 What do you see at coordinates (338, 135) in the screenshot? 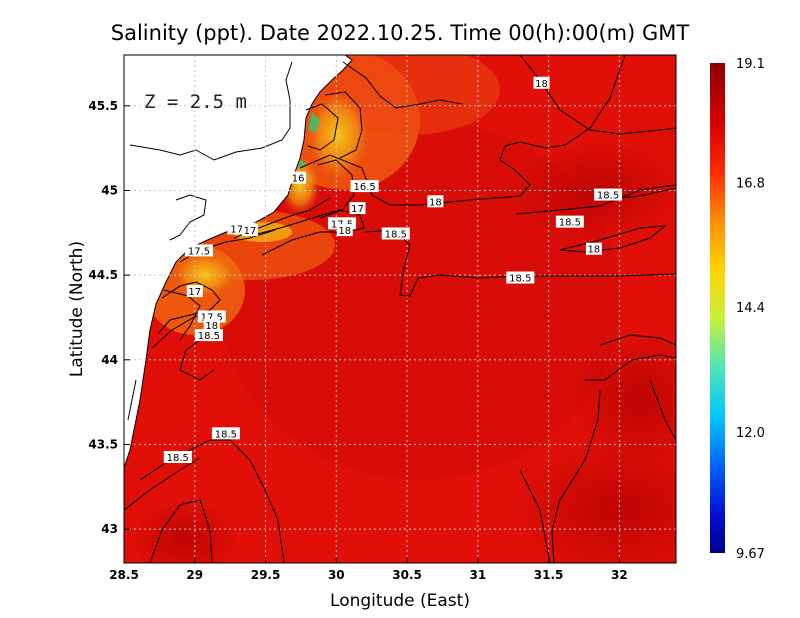
I see `fresh-plume-danube` at bounding box center [338, 135].